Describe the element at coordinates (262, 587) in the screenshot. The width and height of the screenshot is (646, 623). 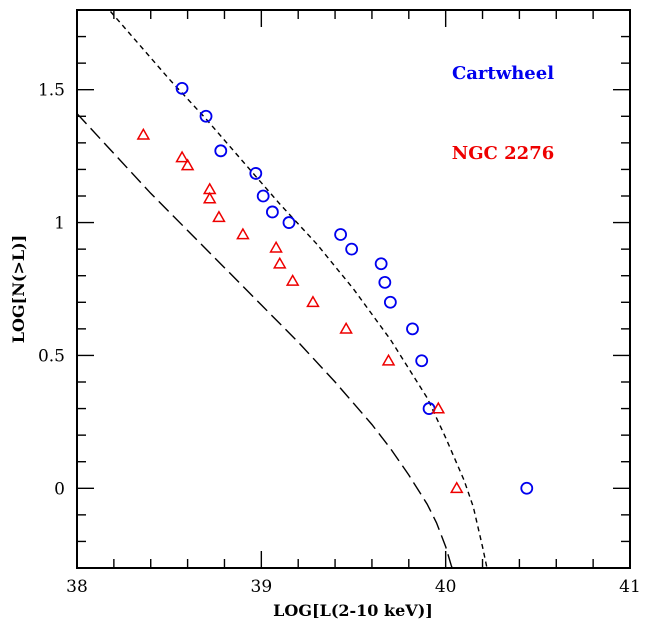
I see `x-tick-label: 39` at that location.